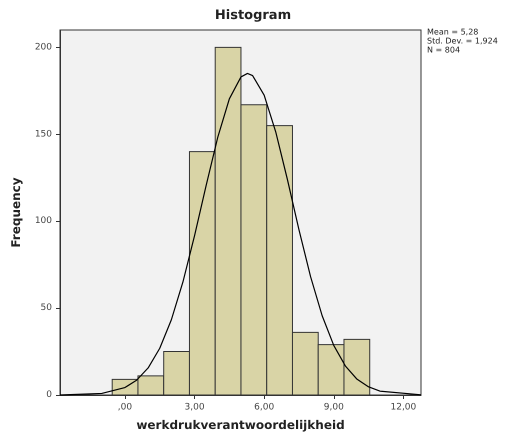 Image resolution: width=509 pixels, height=436 pixels. Describe the element at coordinates (264, 407) in the screenshot. I see `x-tick-label: 6,00` at that location.